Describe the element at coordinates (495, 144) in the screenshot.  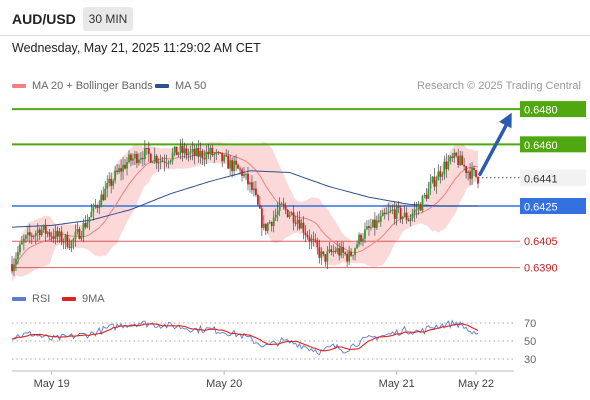
I see `forecast-arrow` at that location.